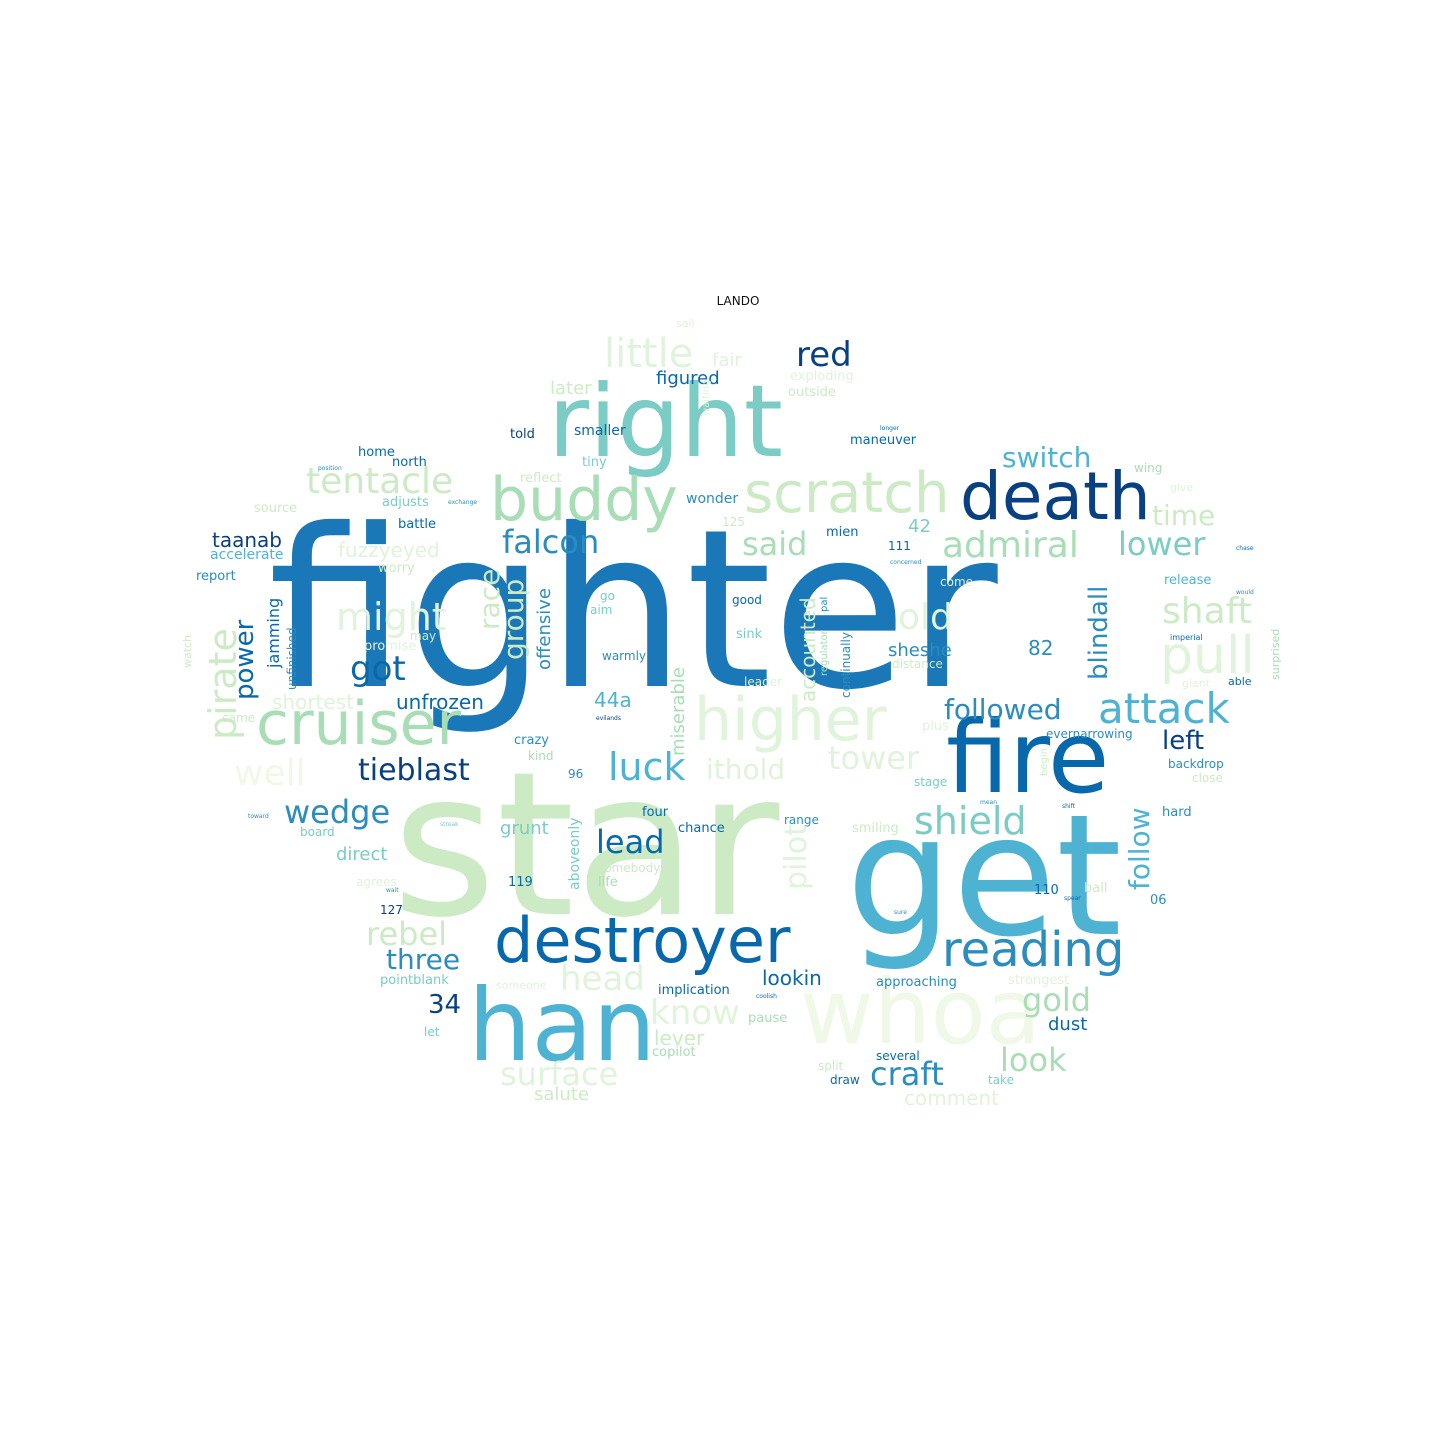 The image size is (1440, 1440). Describe the element at coordinates (890, 428) in the screenshot. I see `cloud-word: longer` at that location.